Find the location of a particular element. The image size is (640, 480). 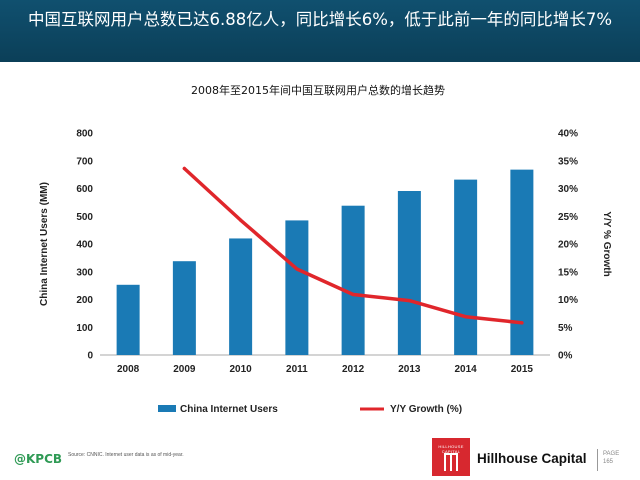

y-tick-label: 300 is located at coordinates (84, 272).